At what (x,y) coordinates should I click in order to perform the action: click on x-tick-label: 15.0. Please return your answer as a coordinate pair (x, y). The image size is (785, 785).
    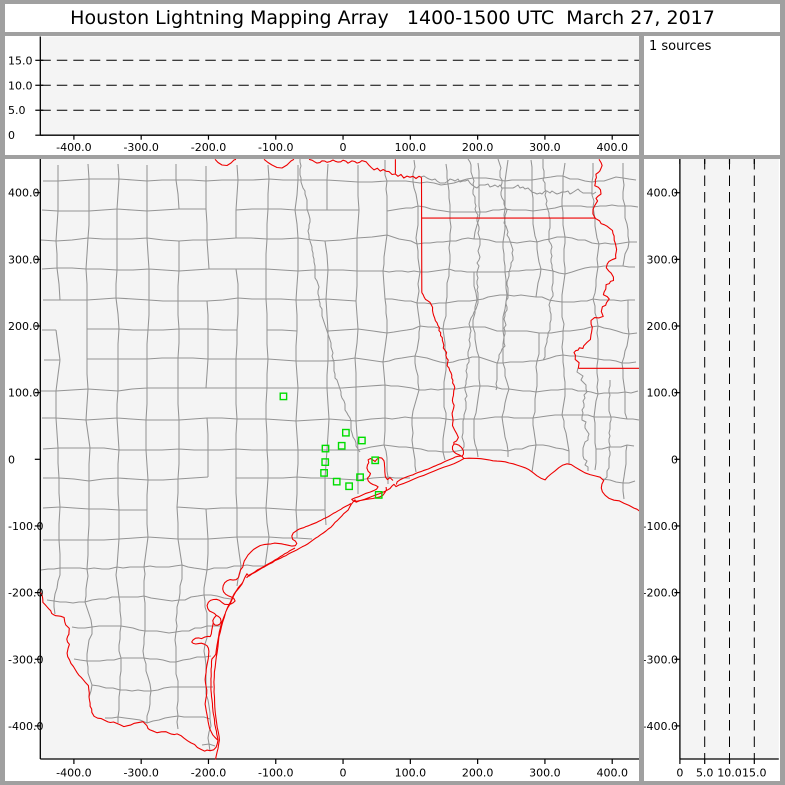
    Looking at the image, I should click on (754, 773).